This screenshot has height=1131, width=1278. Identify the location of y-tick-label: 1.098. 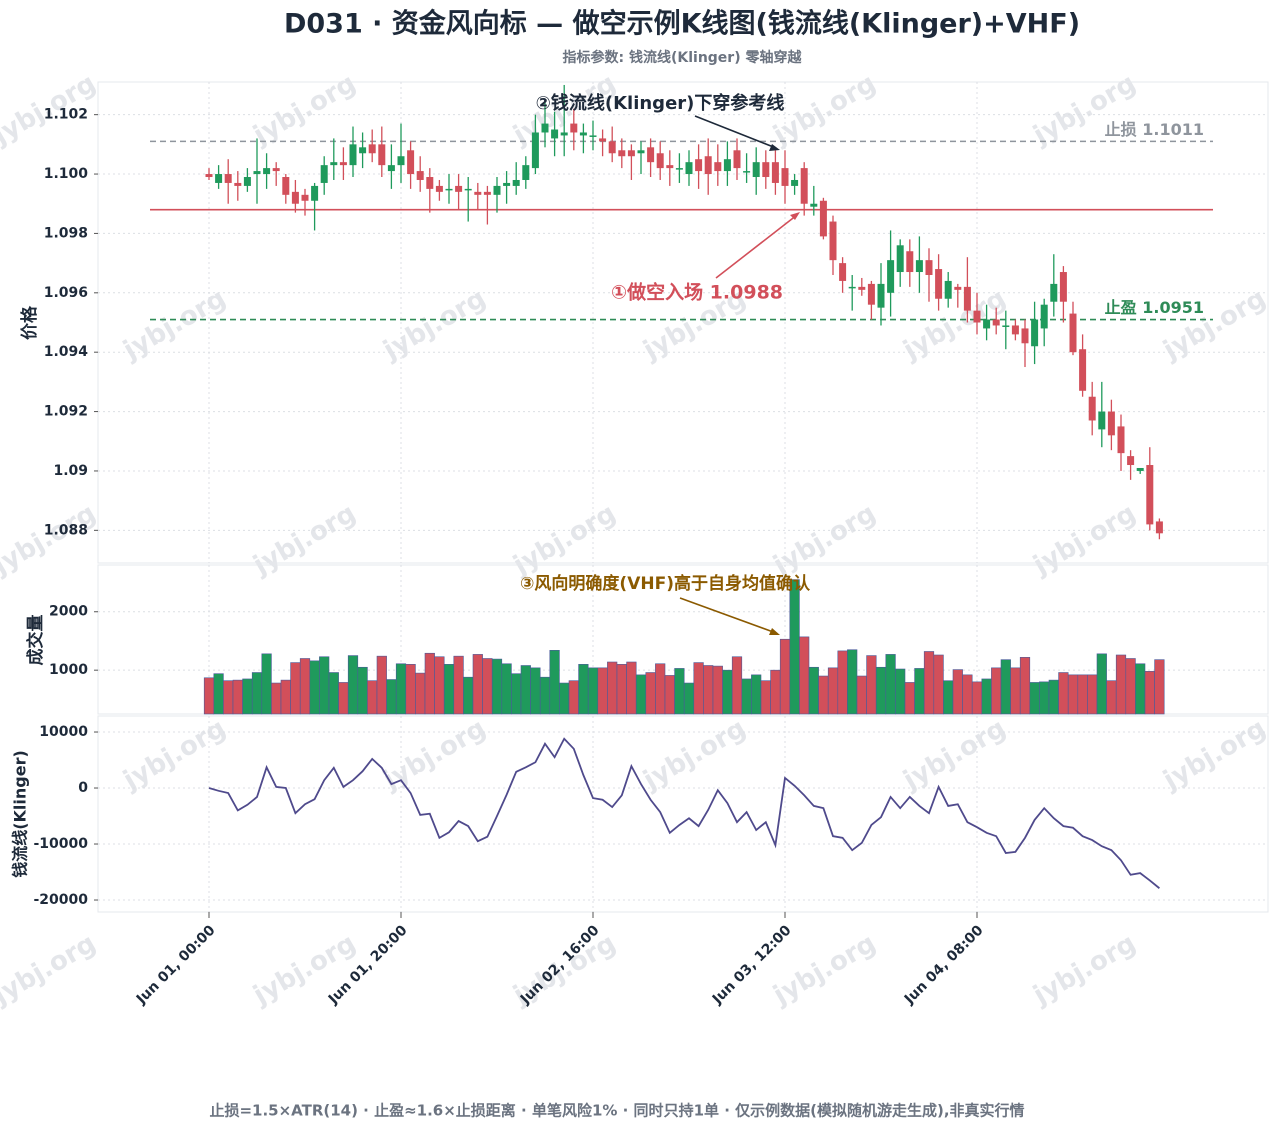
(66, 233).